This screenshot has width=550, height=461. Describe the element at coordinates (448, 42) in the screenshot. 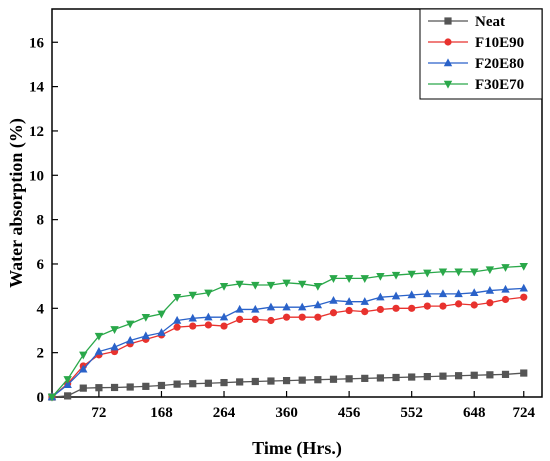

I see `legend-marker-f10e90` at that location.